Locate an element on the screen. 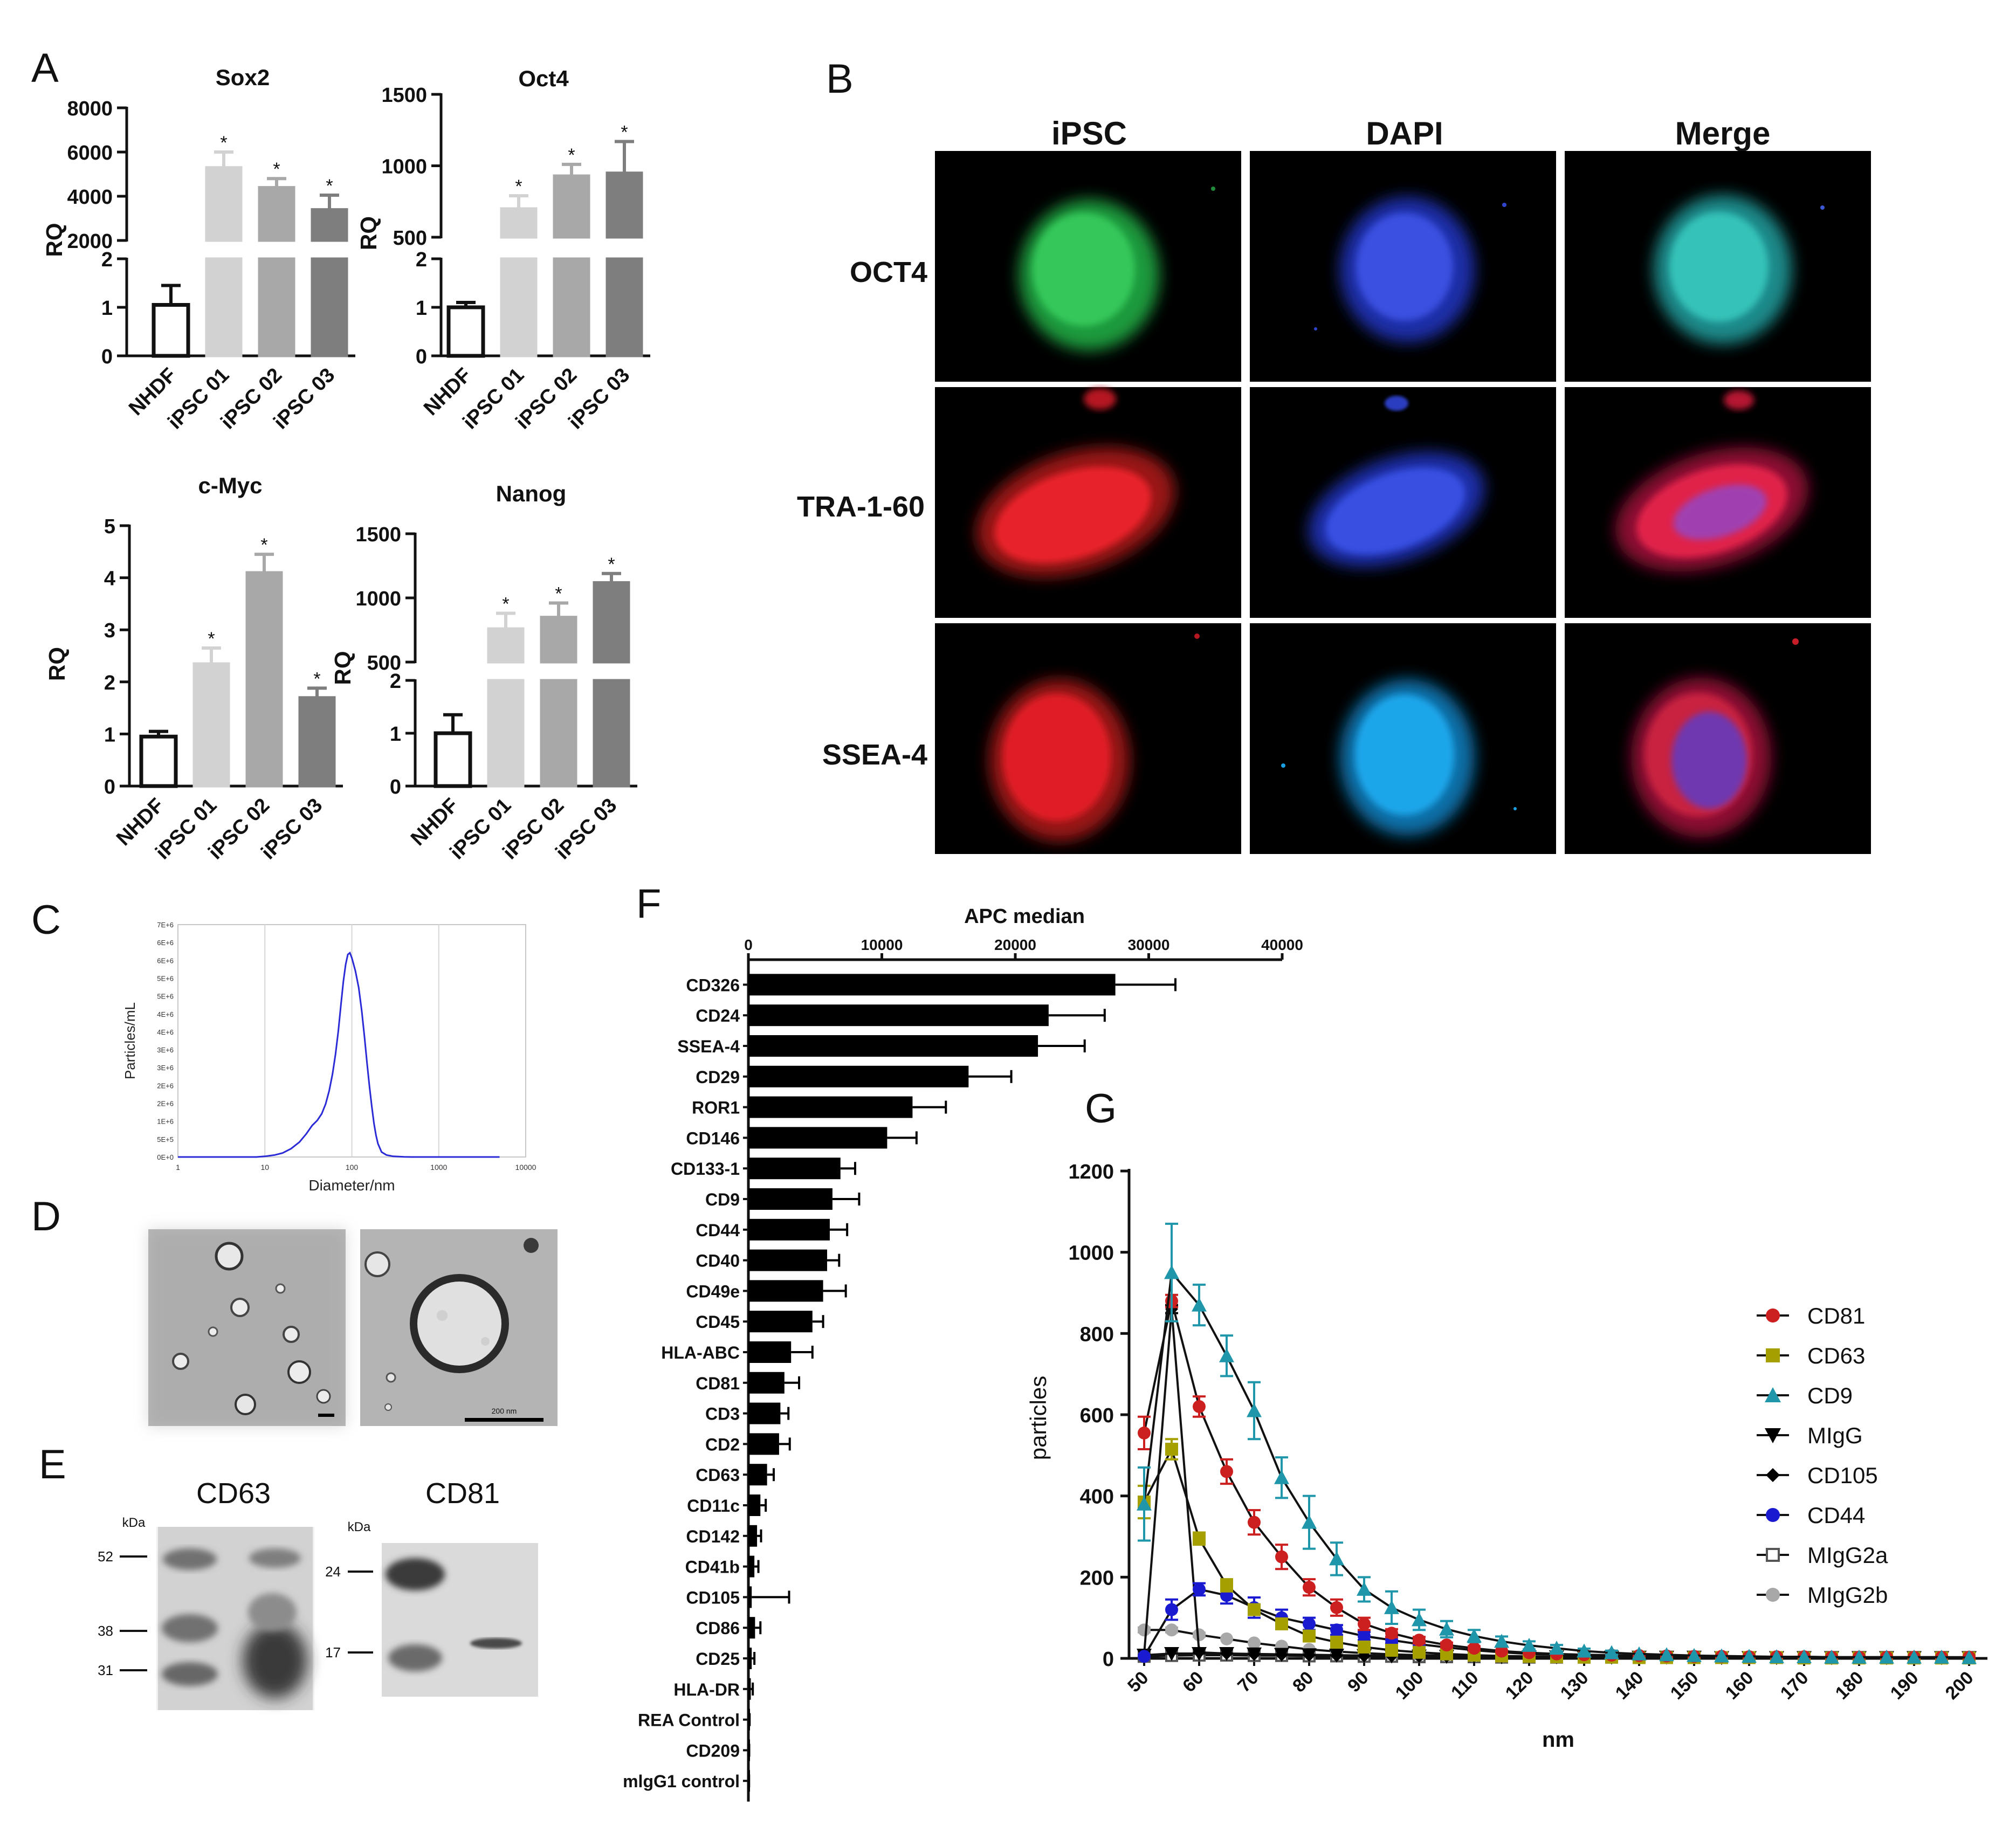 The image size is (2016, 1839). x-tick-label: 200 is located at coordinates (1960, 1686).